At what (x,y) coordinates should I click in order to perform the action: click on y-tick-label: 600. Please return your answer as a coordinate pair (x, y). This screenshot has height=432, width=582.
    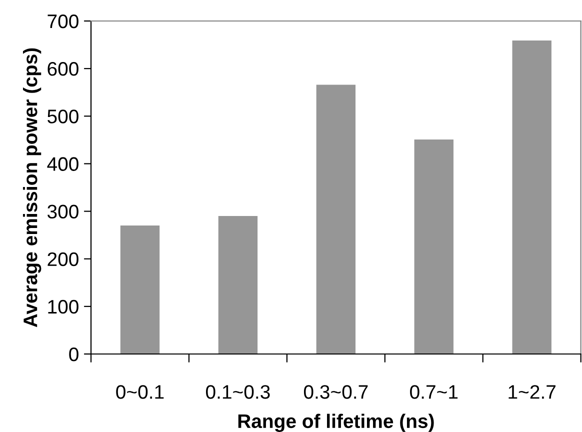
    Looking at the image, I should click on (63, 69).